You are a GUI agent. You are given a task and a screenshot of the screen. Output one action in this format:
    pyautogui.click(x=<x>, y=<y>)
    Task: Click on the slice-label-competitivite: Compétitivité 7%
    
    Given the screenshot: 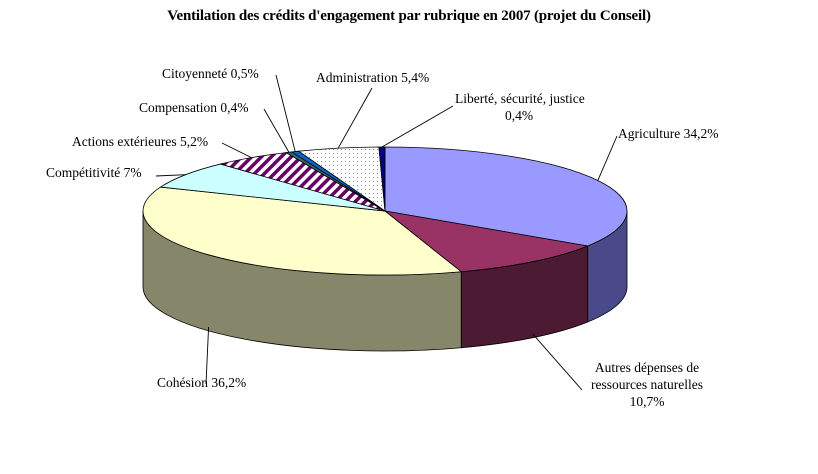 What is the action you would take?
    pyautogui.click(x=94, y=172)
    